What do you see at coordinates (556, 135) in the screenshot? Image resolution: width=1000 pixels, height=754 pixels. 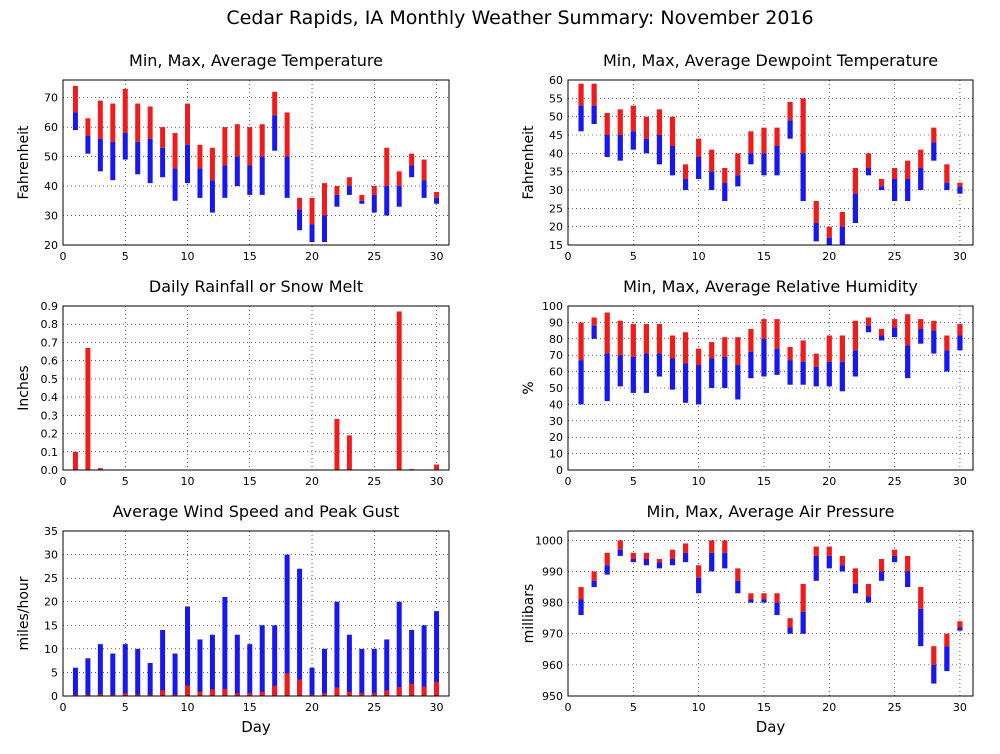 I see `y-tick-label: 45` at bounding box center [556, 135].